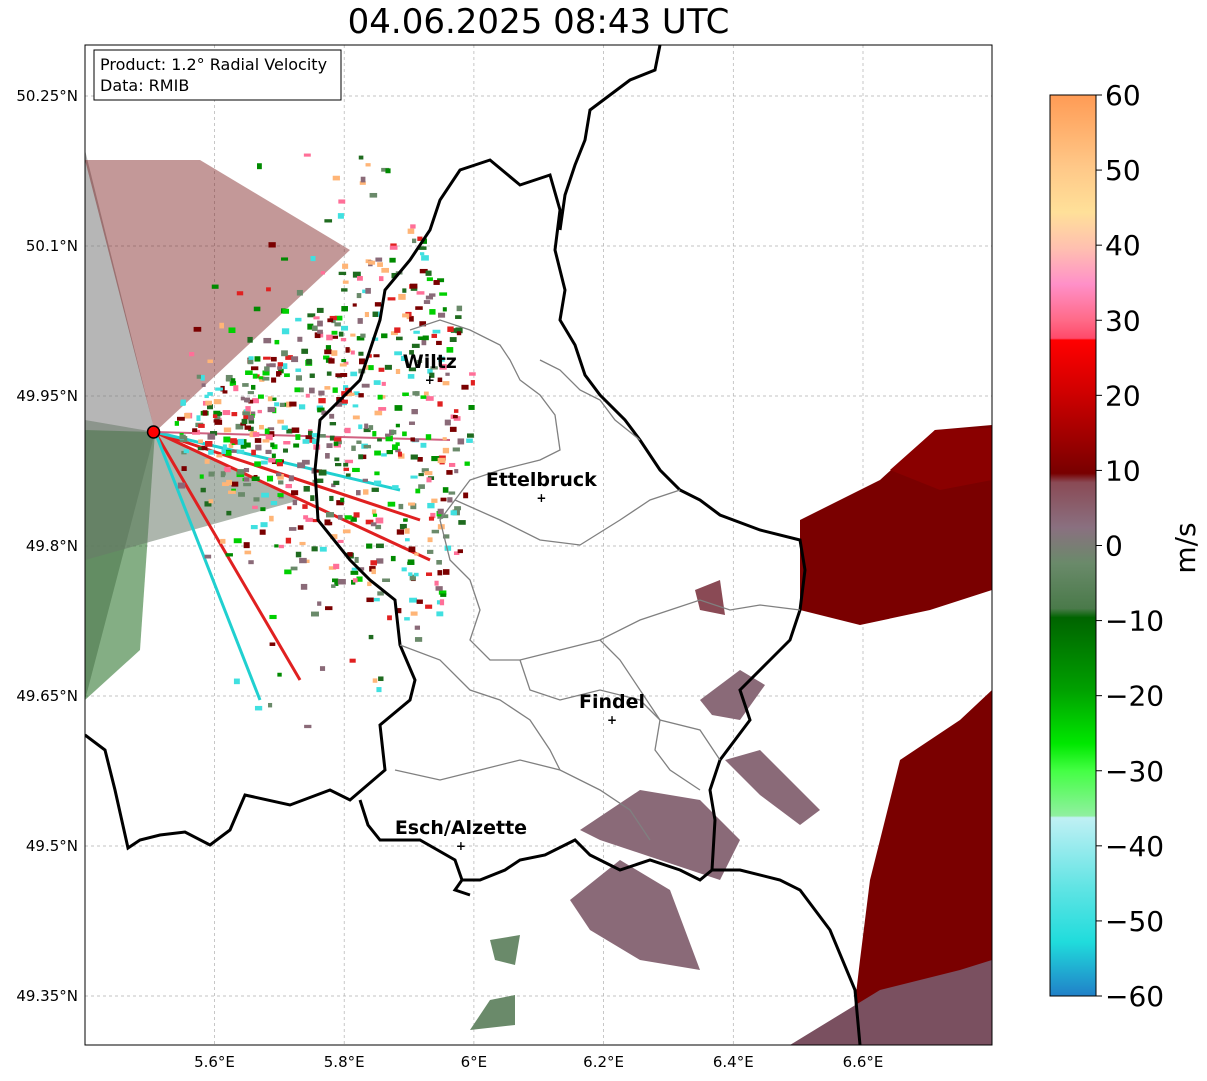 The image size is (1207, 1081). What do you see at coordinates (891, 1002) in the screenshot?
I see `echo-cell-southeast-low` at bounding box center [891, 1002].